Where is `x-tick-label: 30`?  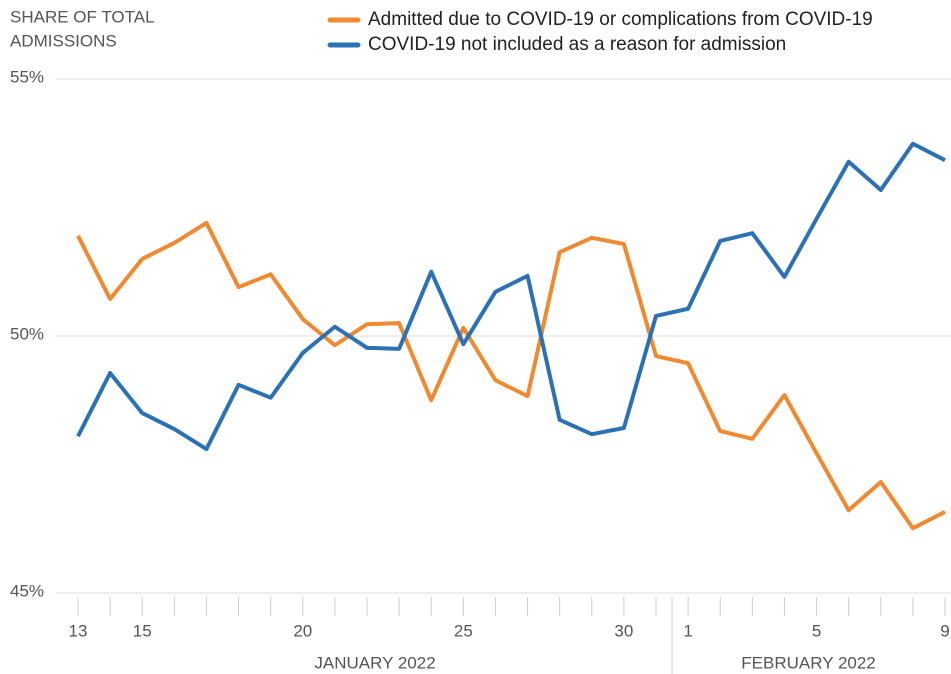
x-tick-label: 30 is located at coordinates (623, 630).